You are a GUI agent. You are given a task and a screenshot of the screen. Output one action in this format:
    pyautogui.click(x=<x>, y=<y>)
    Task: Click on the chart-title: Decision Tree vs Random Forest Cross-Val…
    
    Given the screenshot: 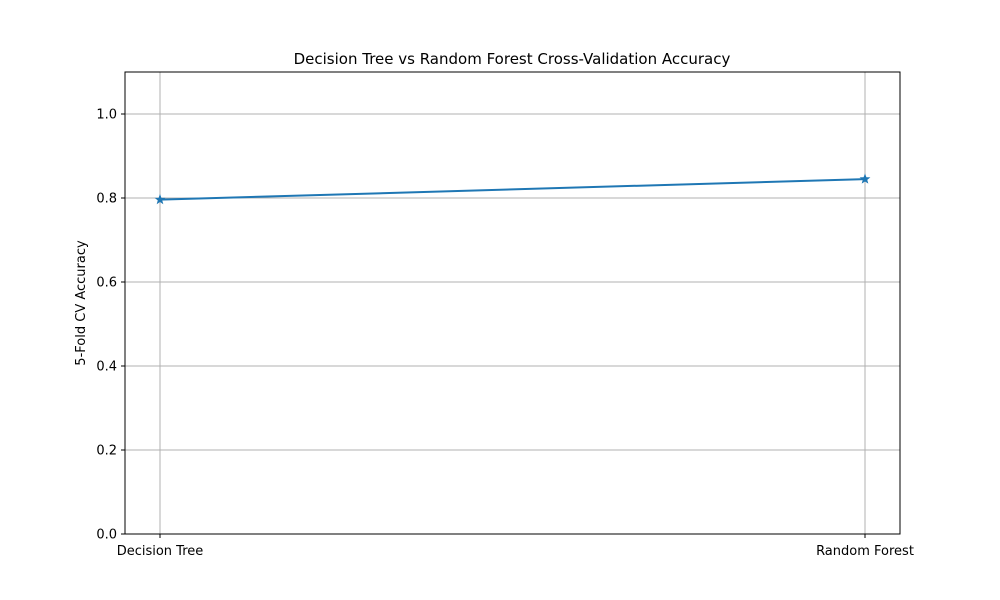 What is the action you would take?
    pyautogui.click(x=512, y=59)
    